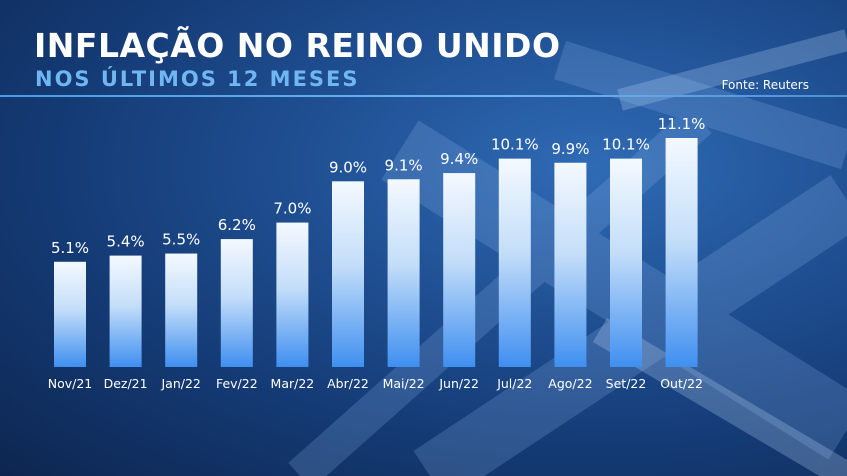  I want to click on value-label: 9.4%, so click(459, 159).